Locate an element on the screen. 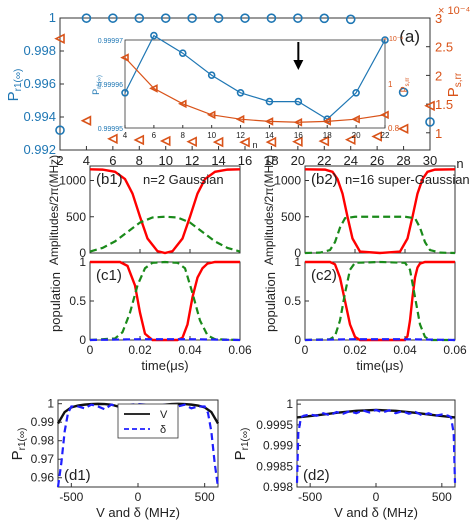 This screenshot has width=471, height=526. x-tick-label: 4 is located at coordinates (86, 160).